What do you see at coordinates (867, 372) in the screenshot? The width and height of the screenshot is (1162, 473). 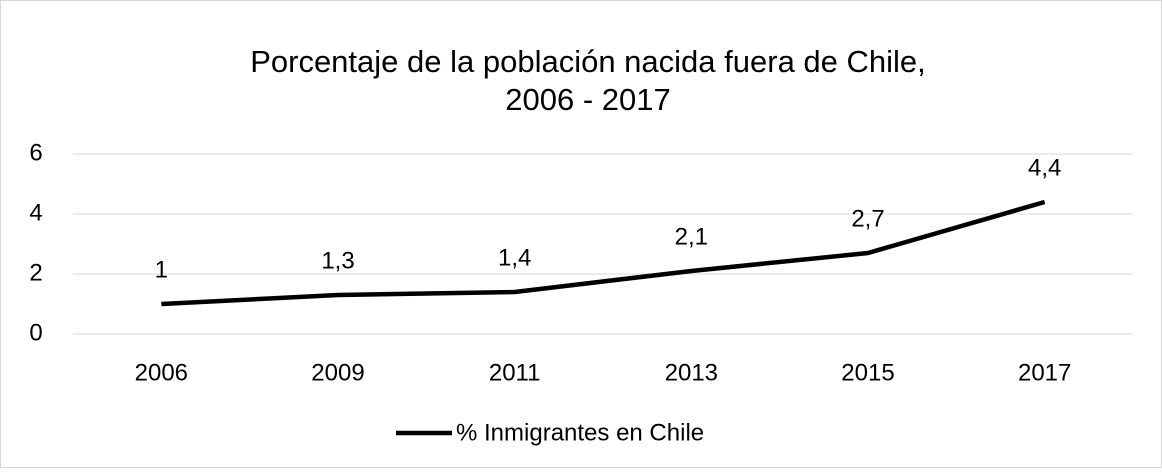 I see `x-tick-label: 2015` at bounding box center [867, 372].